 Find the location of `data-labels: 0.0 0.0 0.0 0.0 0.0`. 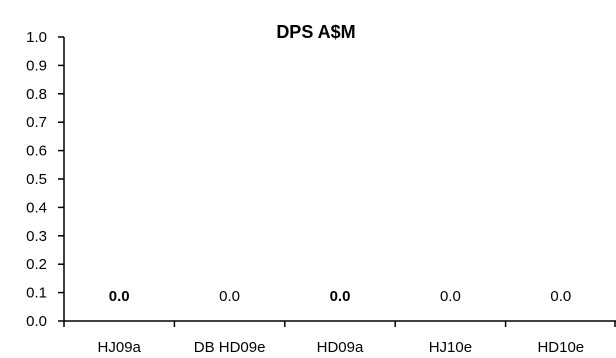

data-labels: 0.0 0.0 0.0 0.0 0.0 is located at coordinates (340, 296).